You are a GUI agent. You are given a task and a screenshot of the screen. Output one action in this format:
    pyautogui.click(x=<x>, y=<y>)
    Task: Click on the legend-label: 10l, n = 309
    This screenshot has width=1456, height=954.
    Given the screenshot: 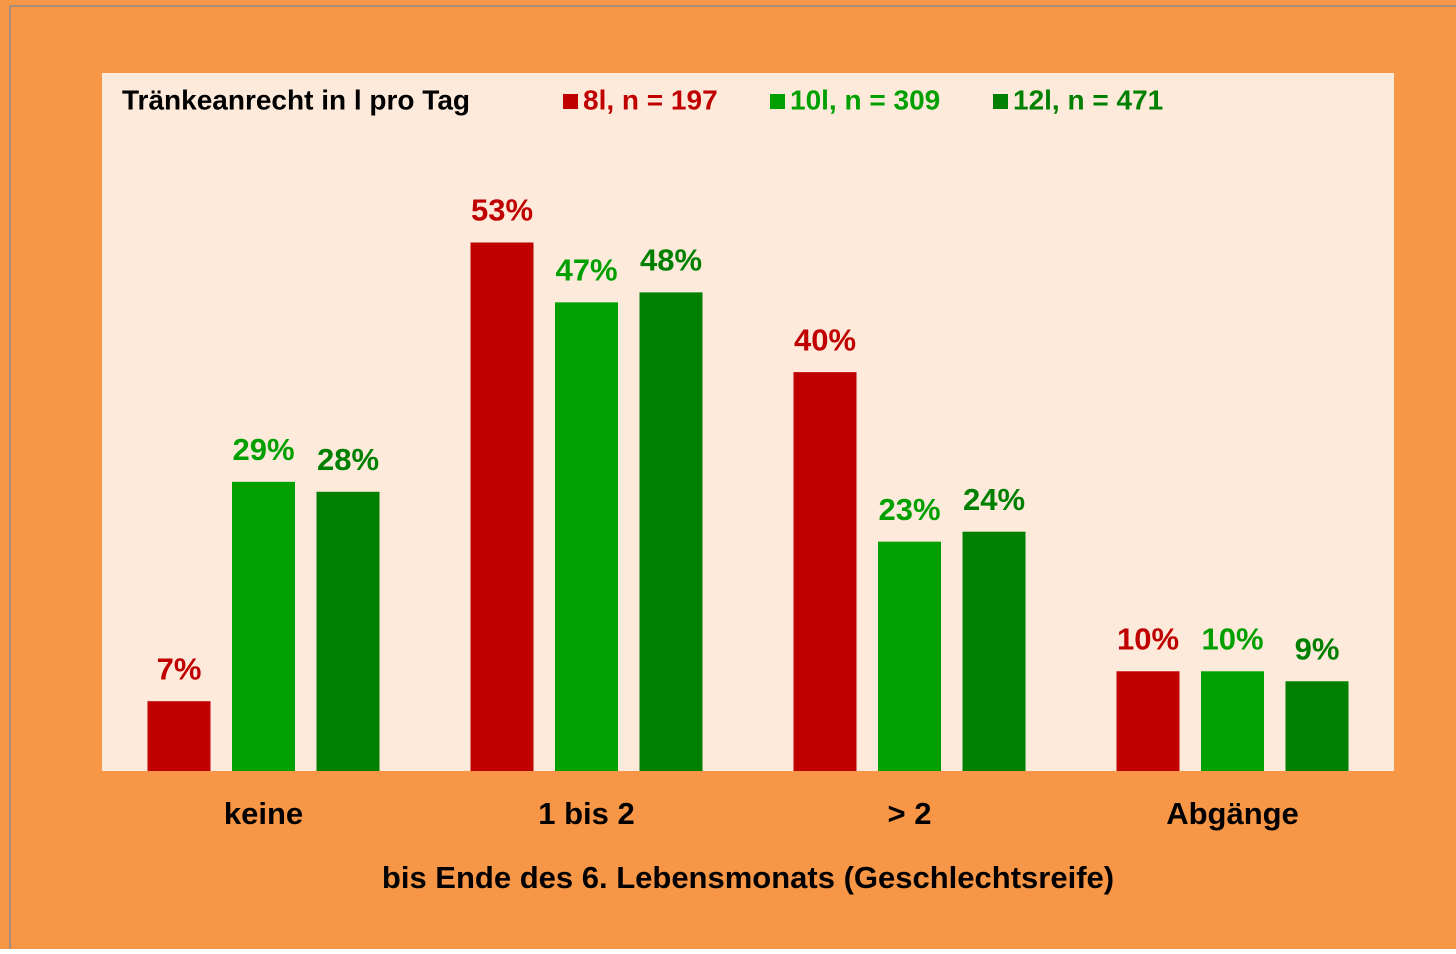 What is the action you would take?
    pyautogui.click(x=865, y=99)
    